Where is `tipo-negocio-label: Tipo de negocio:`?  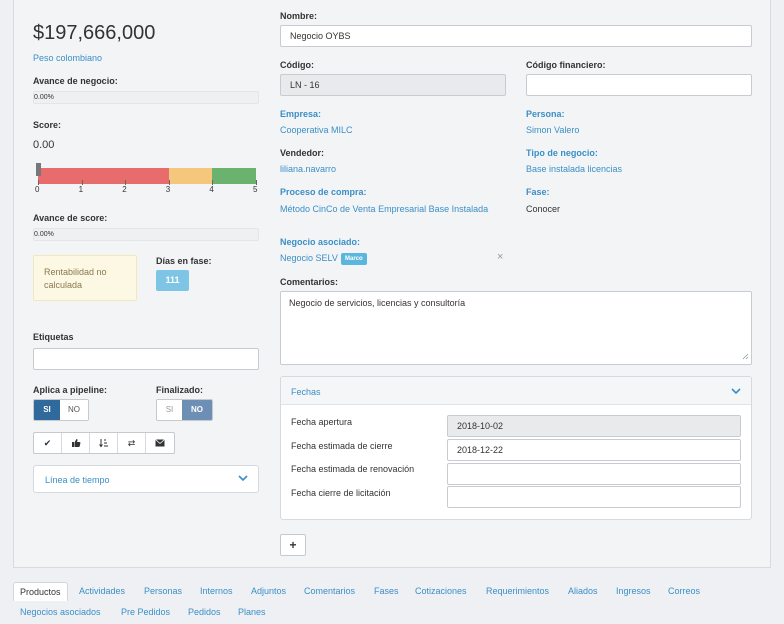
tipo-negocio-label: Tipo de negocio: is located at coordinates (562, 153).